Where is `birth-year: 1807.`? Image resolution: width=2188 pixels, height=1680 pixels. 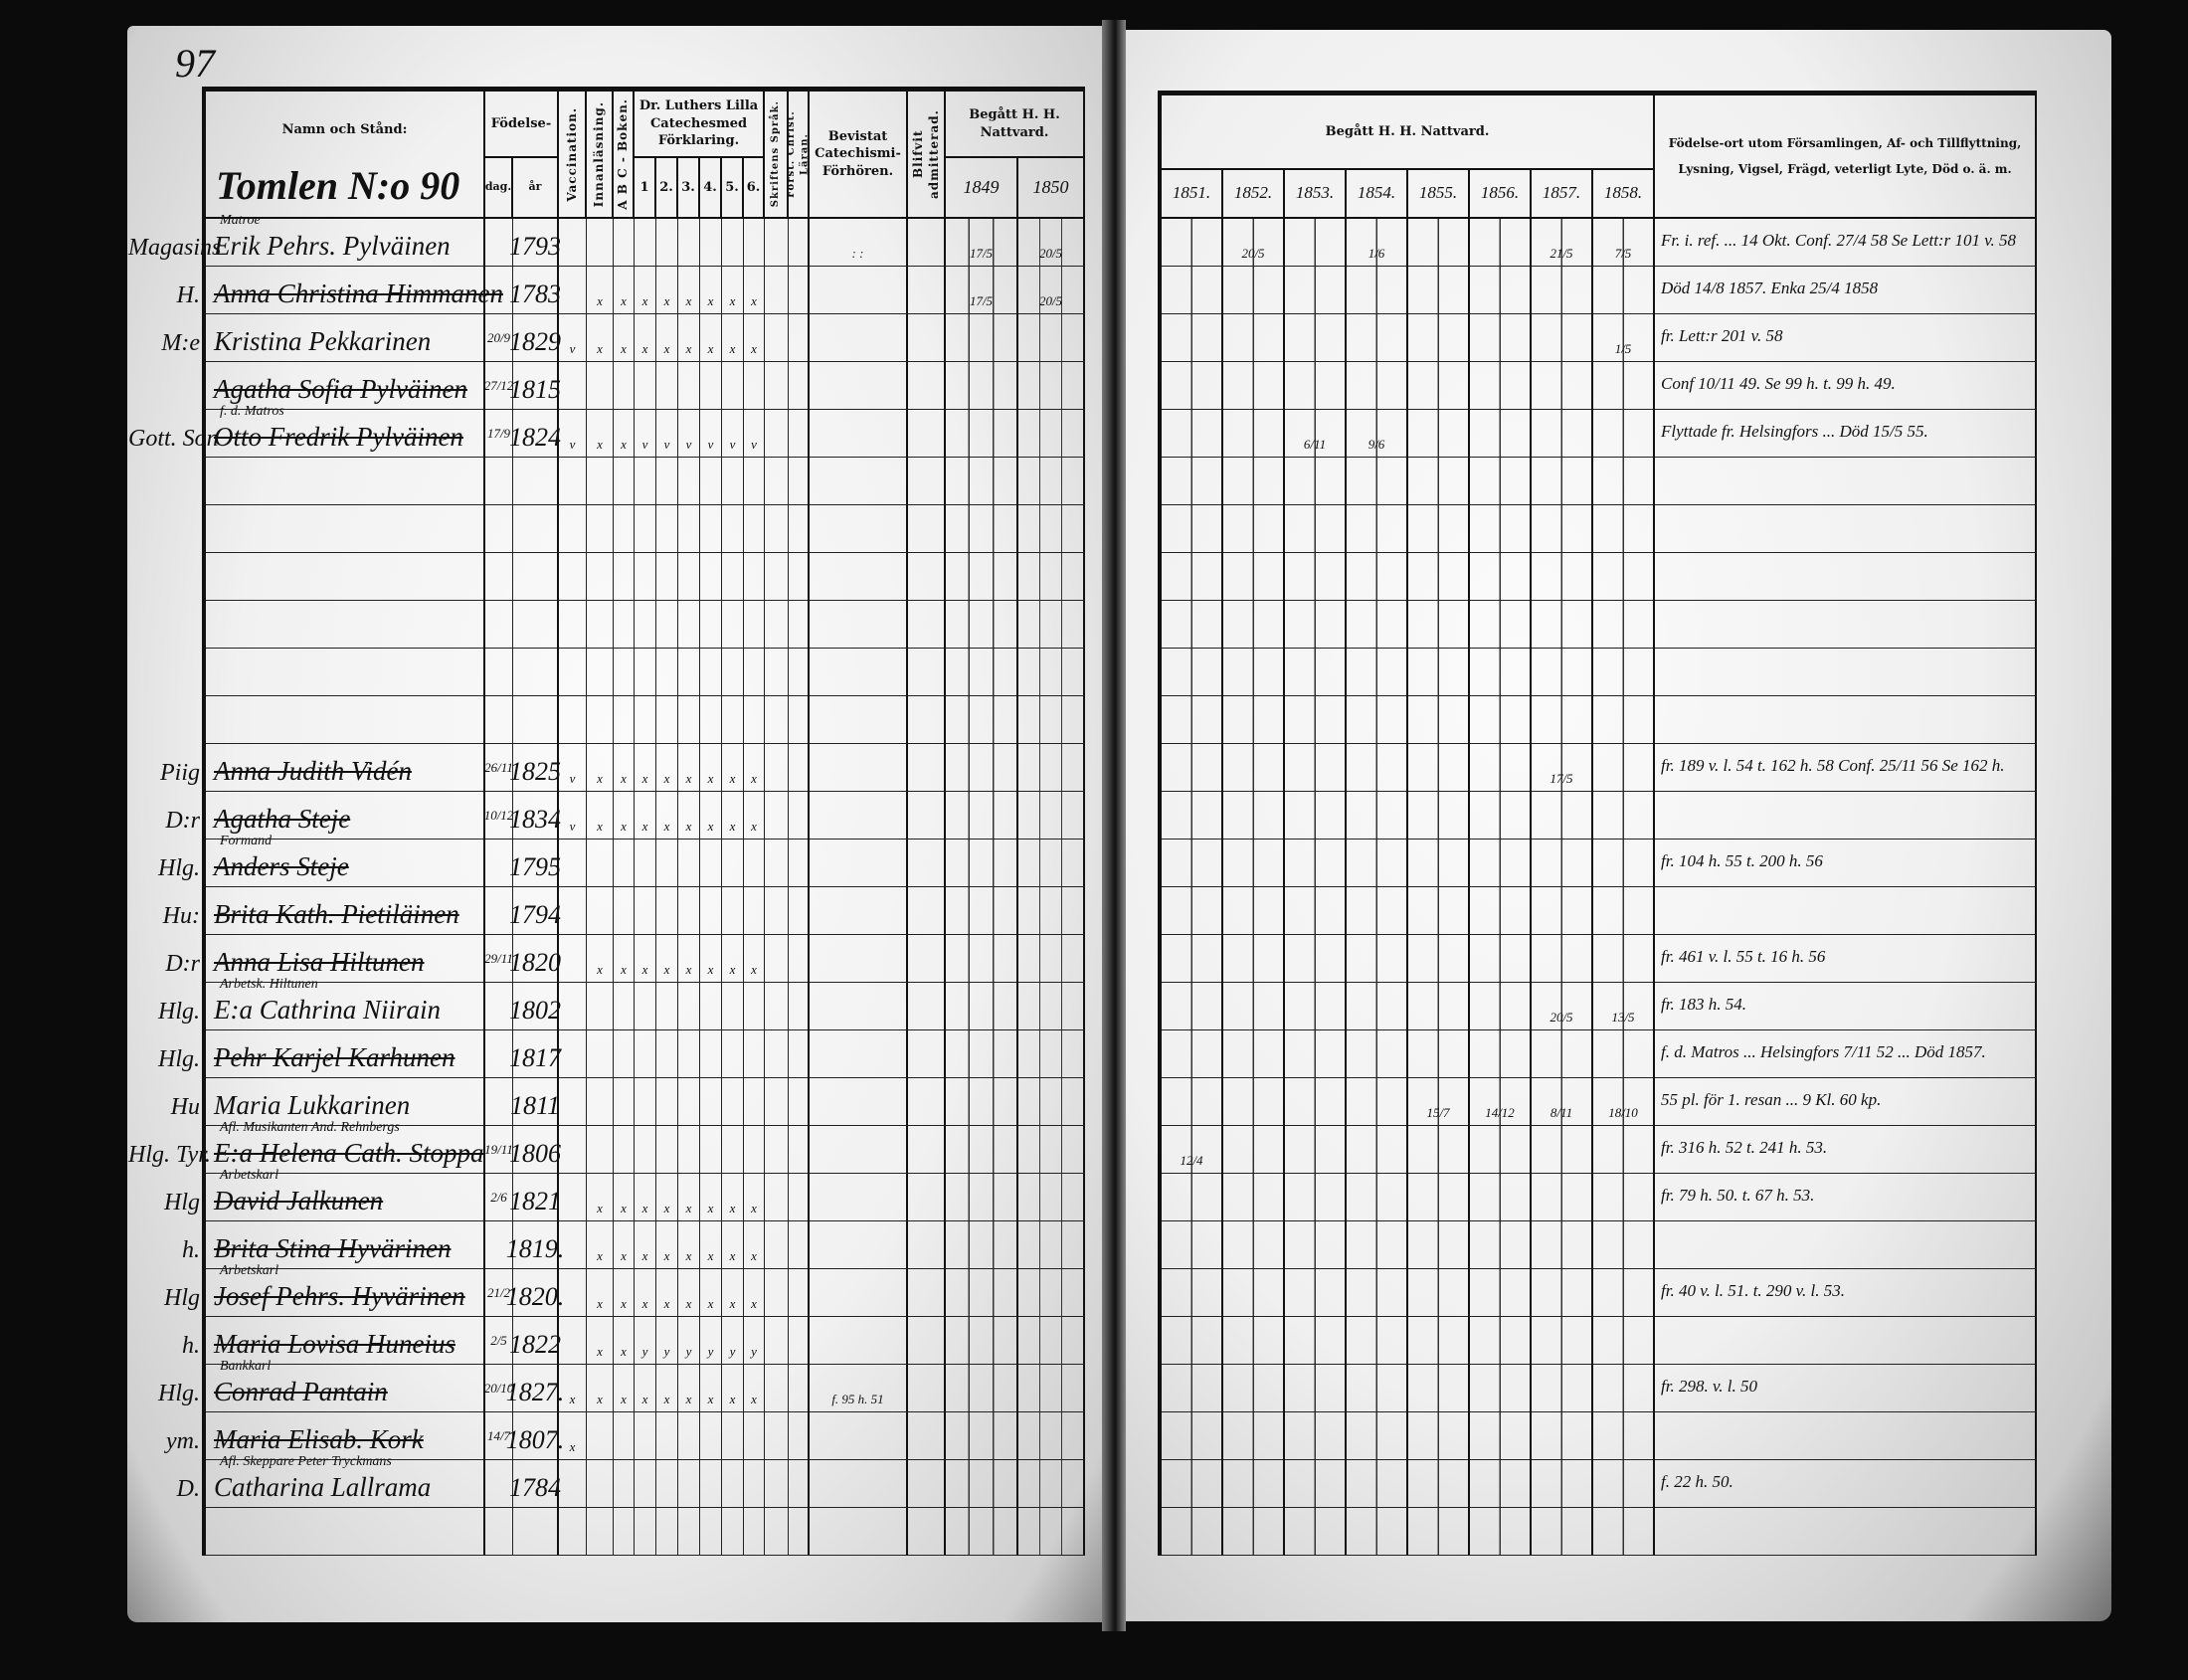
birth-year: 1807. is located at coordinates (535, 1436).